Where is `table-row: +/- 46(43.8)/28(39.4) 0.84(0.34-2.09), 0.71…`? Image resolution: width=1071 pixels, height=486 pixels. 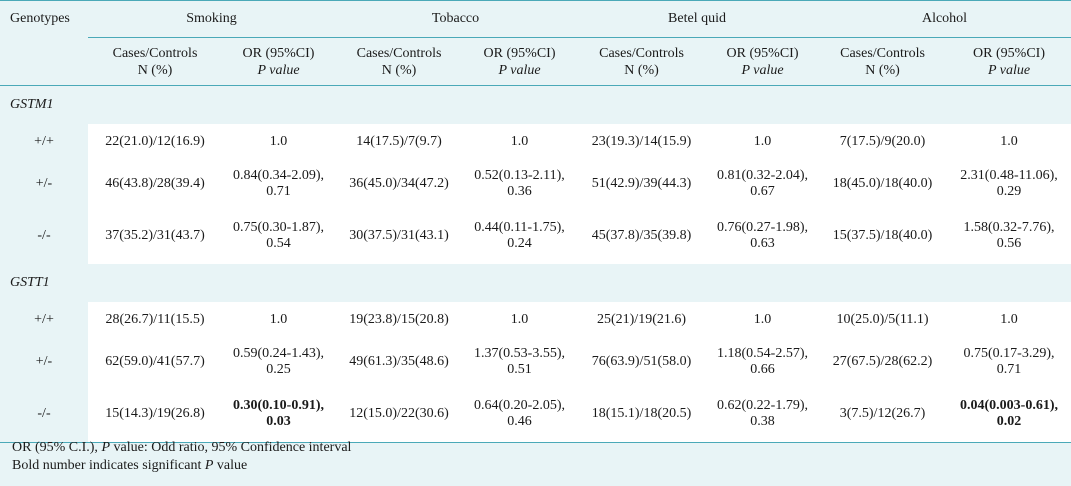 table-row: +/- 46(43.8)/28(39.4) 0.84(0.34-2.09), 0.71… is located at coordinates (535, 184).